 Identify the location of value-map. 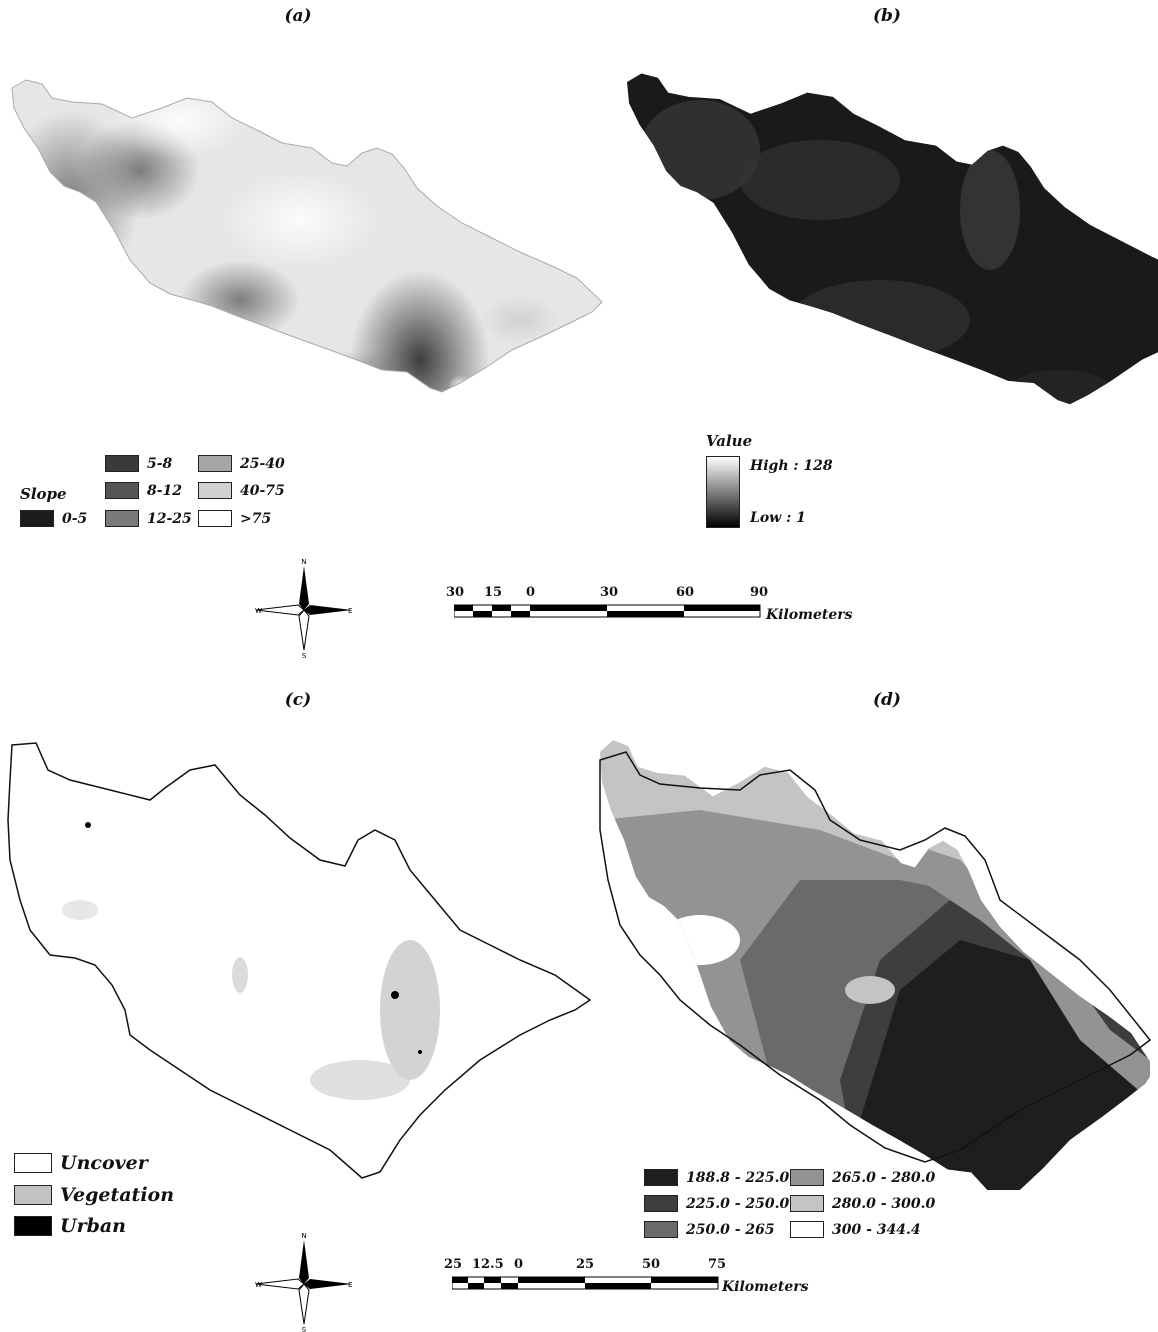
(892, 239).